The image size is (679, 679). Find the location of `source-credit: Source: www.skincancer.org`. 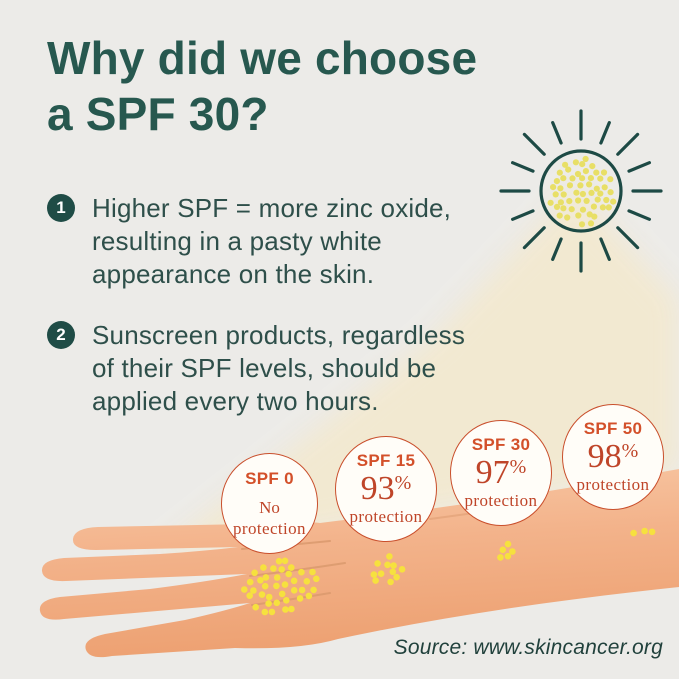

source-credit: Source: www.skincancer.org is located at coordinates (528, 647).